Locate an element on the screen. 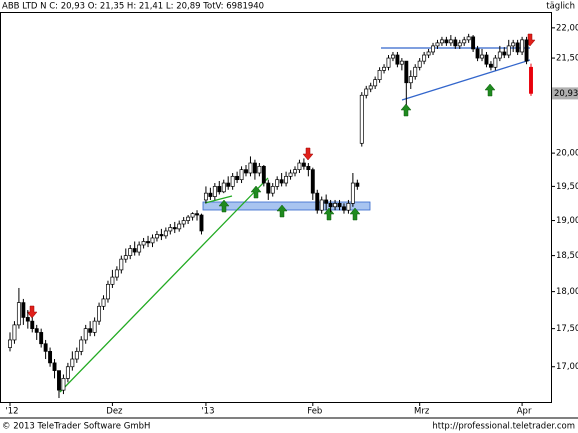 The image size is (578, 433). y-tick-label: 19,50 is located at coordinates (567, 187).